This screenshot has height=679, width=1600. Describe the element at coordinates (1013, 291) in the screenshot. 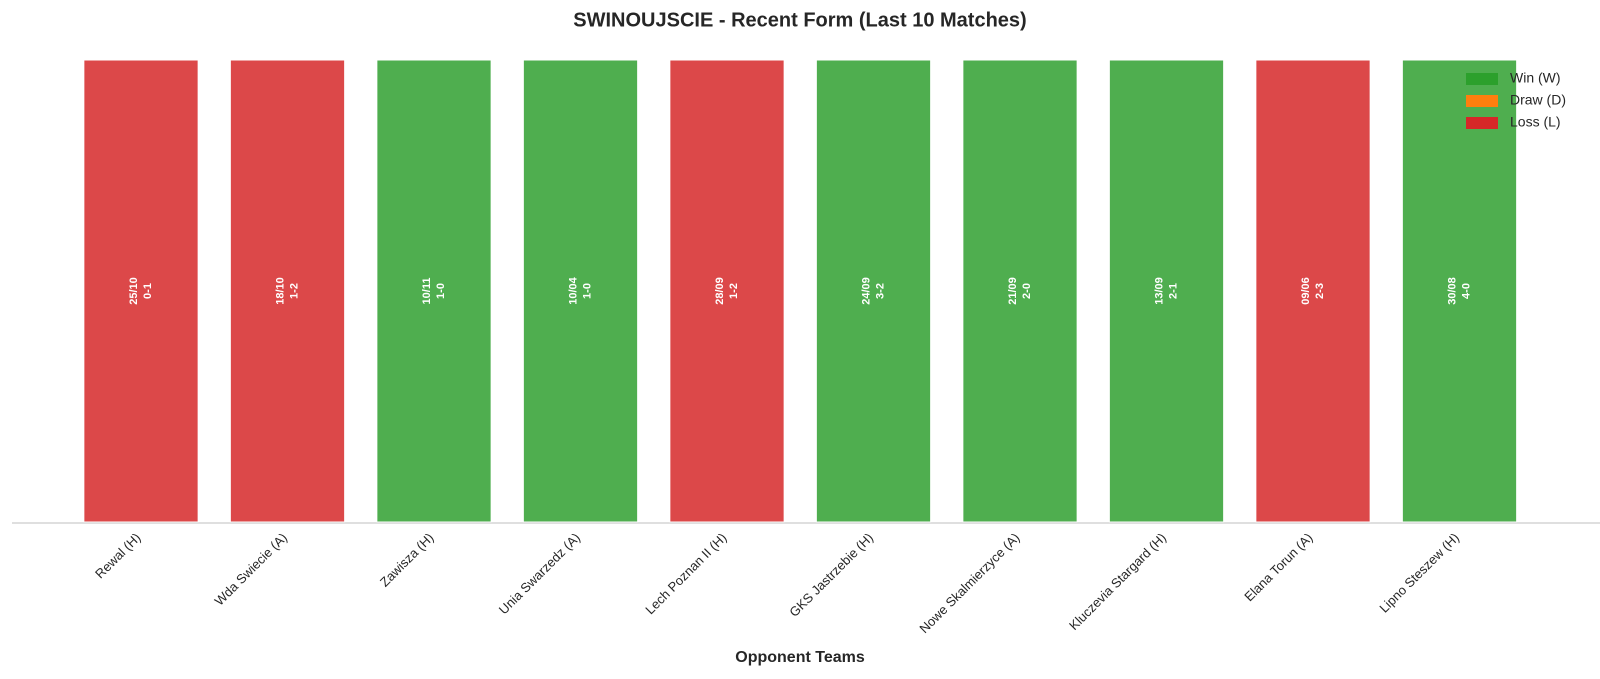

I see `data-label: 21/09` at that location.